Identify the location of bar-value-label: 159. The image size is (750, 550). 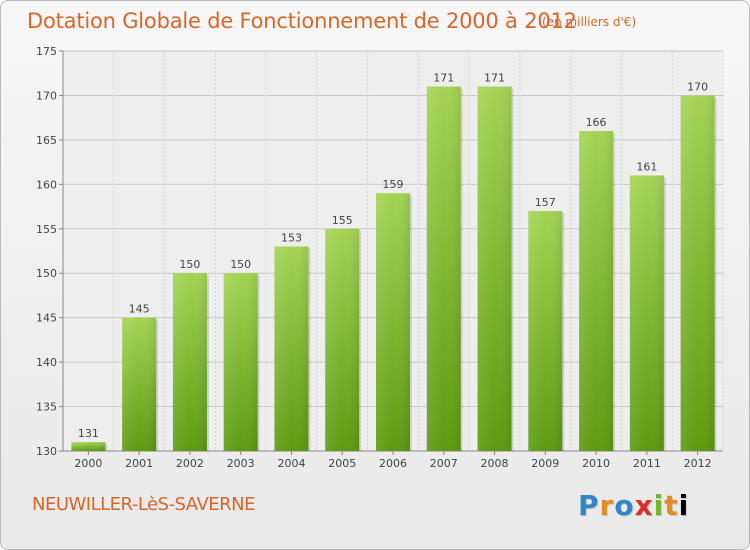
(393, 184).